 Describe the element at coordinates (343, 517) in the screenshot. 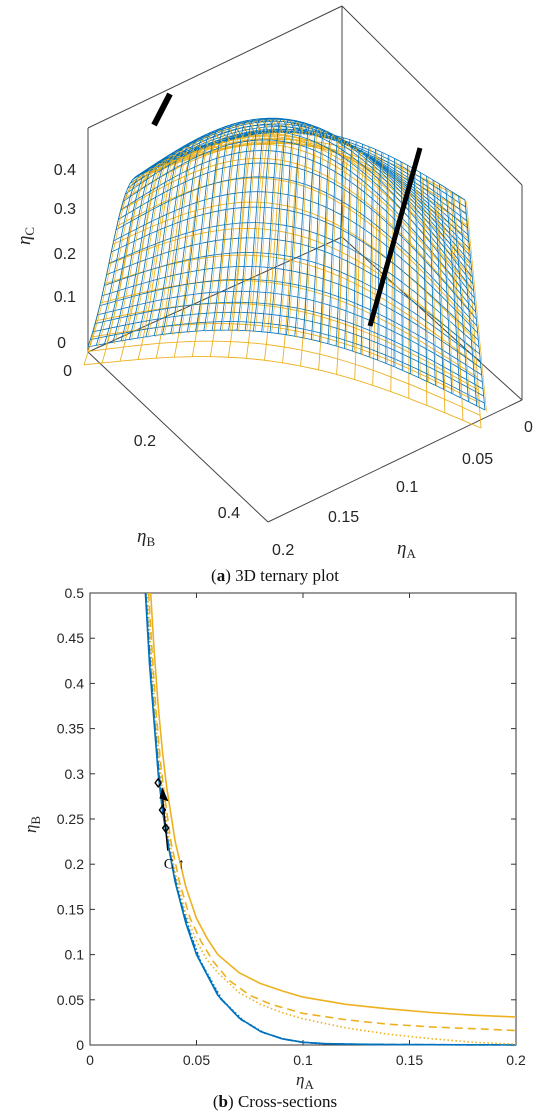

I see `x-tick-label: 0.15` at that location.